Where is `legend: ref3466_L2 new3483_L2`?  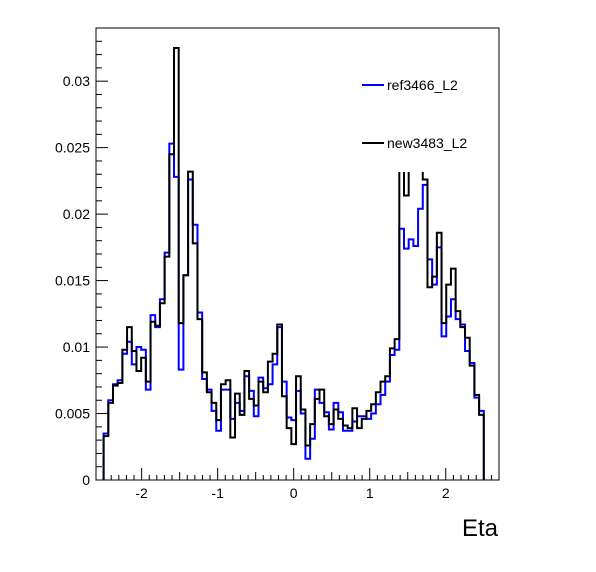
legend: ref3466_L2 new3483_L2 is located at coordinates (417, 116).